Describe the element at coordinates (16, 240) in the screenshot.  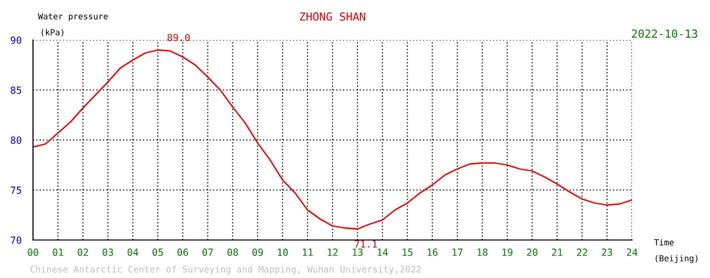
I see `y-tick-label: 70` at that location.